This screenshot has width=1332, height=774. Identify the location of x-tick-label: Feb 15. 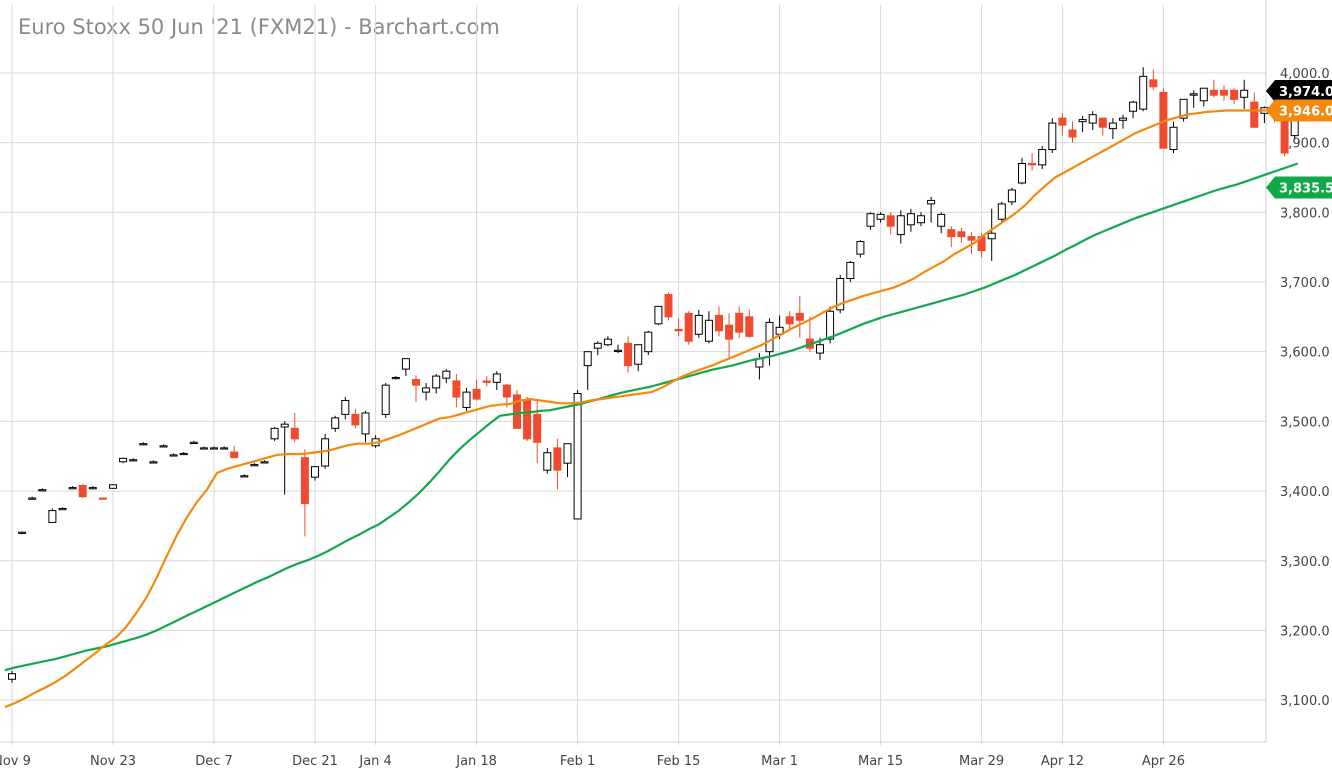
(679, 761).